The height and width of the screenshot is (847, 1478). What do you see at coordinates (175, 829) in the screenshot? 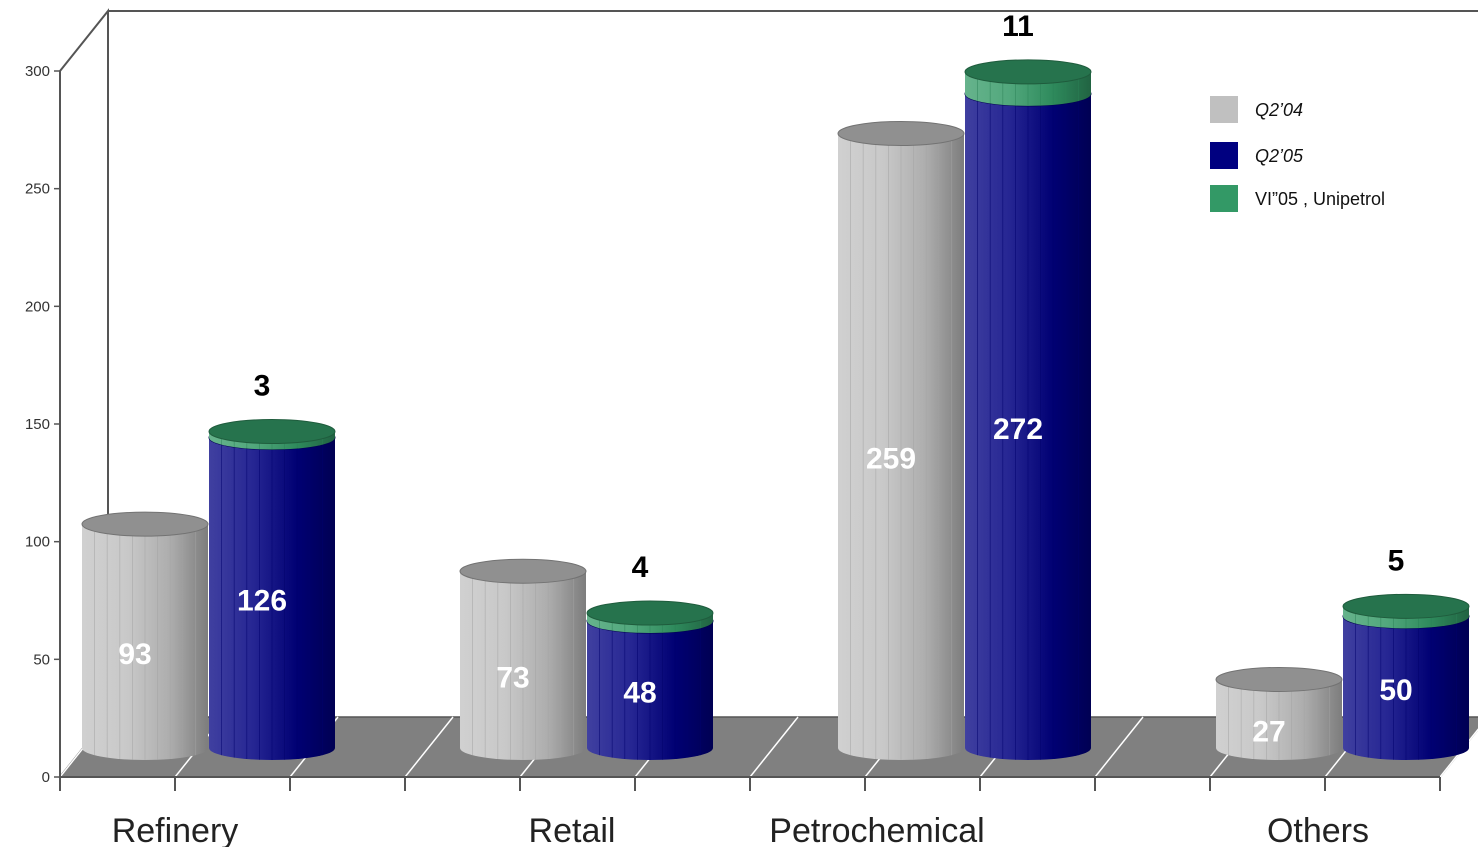
I see `category-label: Refinery` at bounding box center [175, 829].